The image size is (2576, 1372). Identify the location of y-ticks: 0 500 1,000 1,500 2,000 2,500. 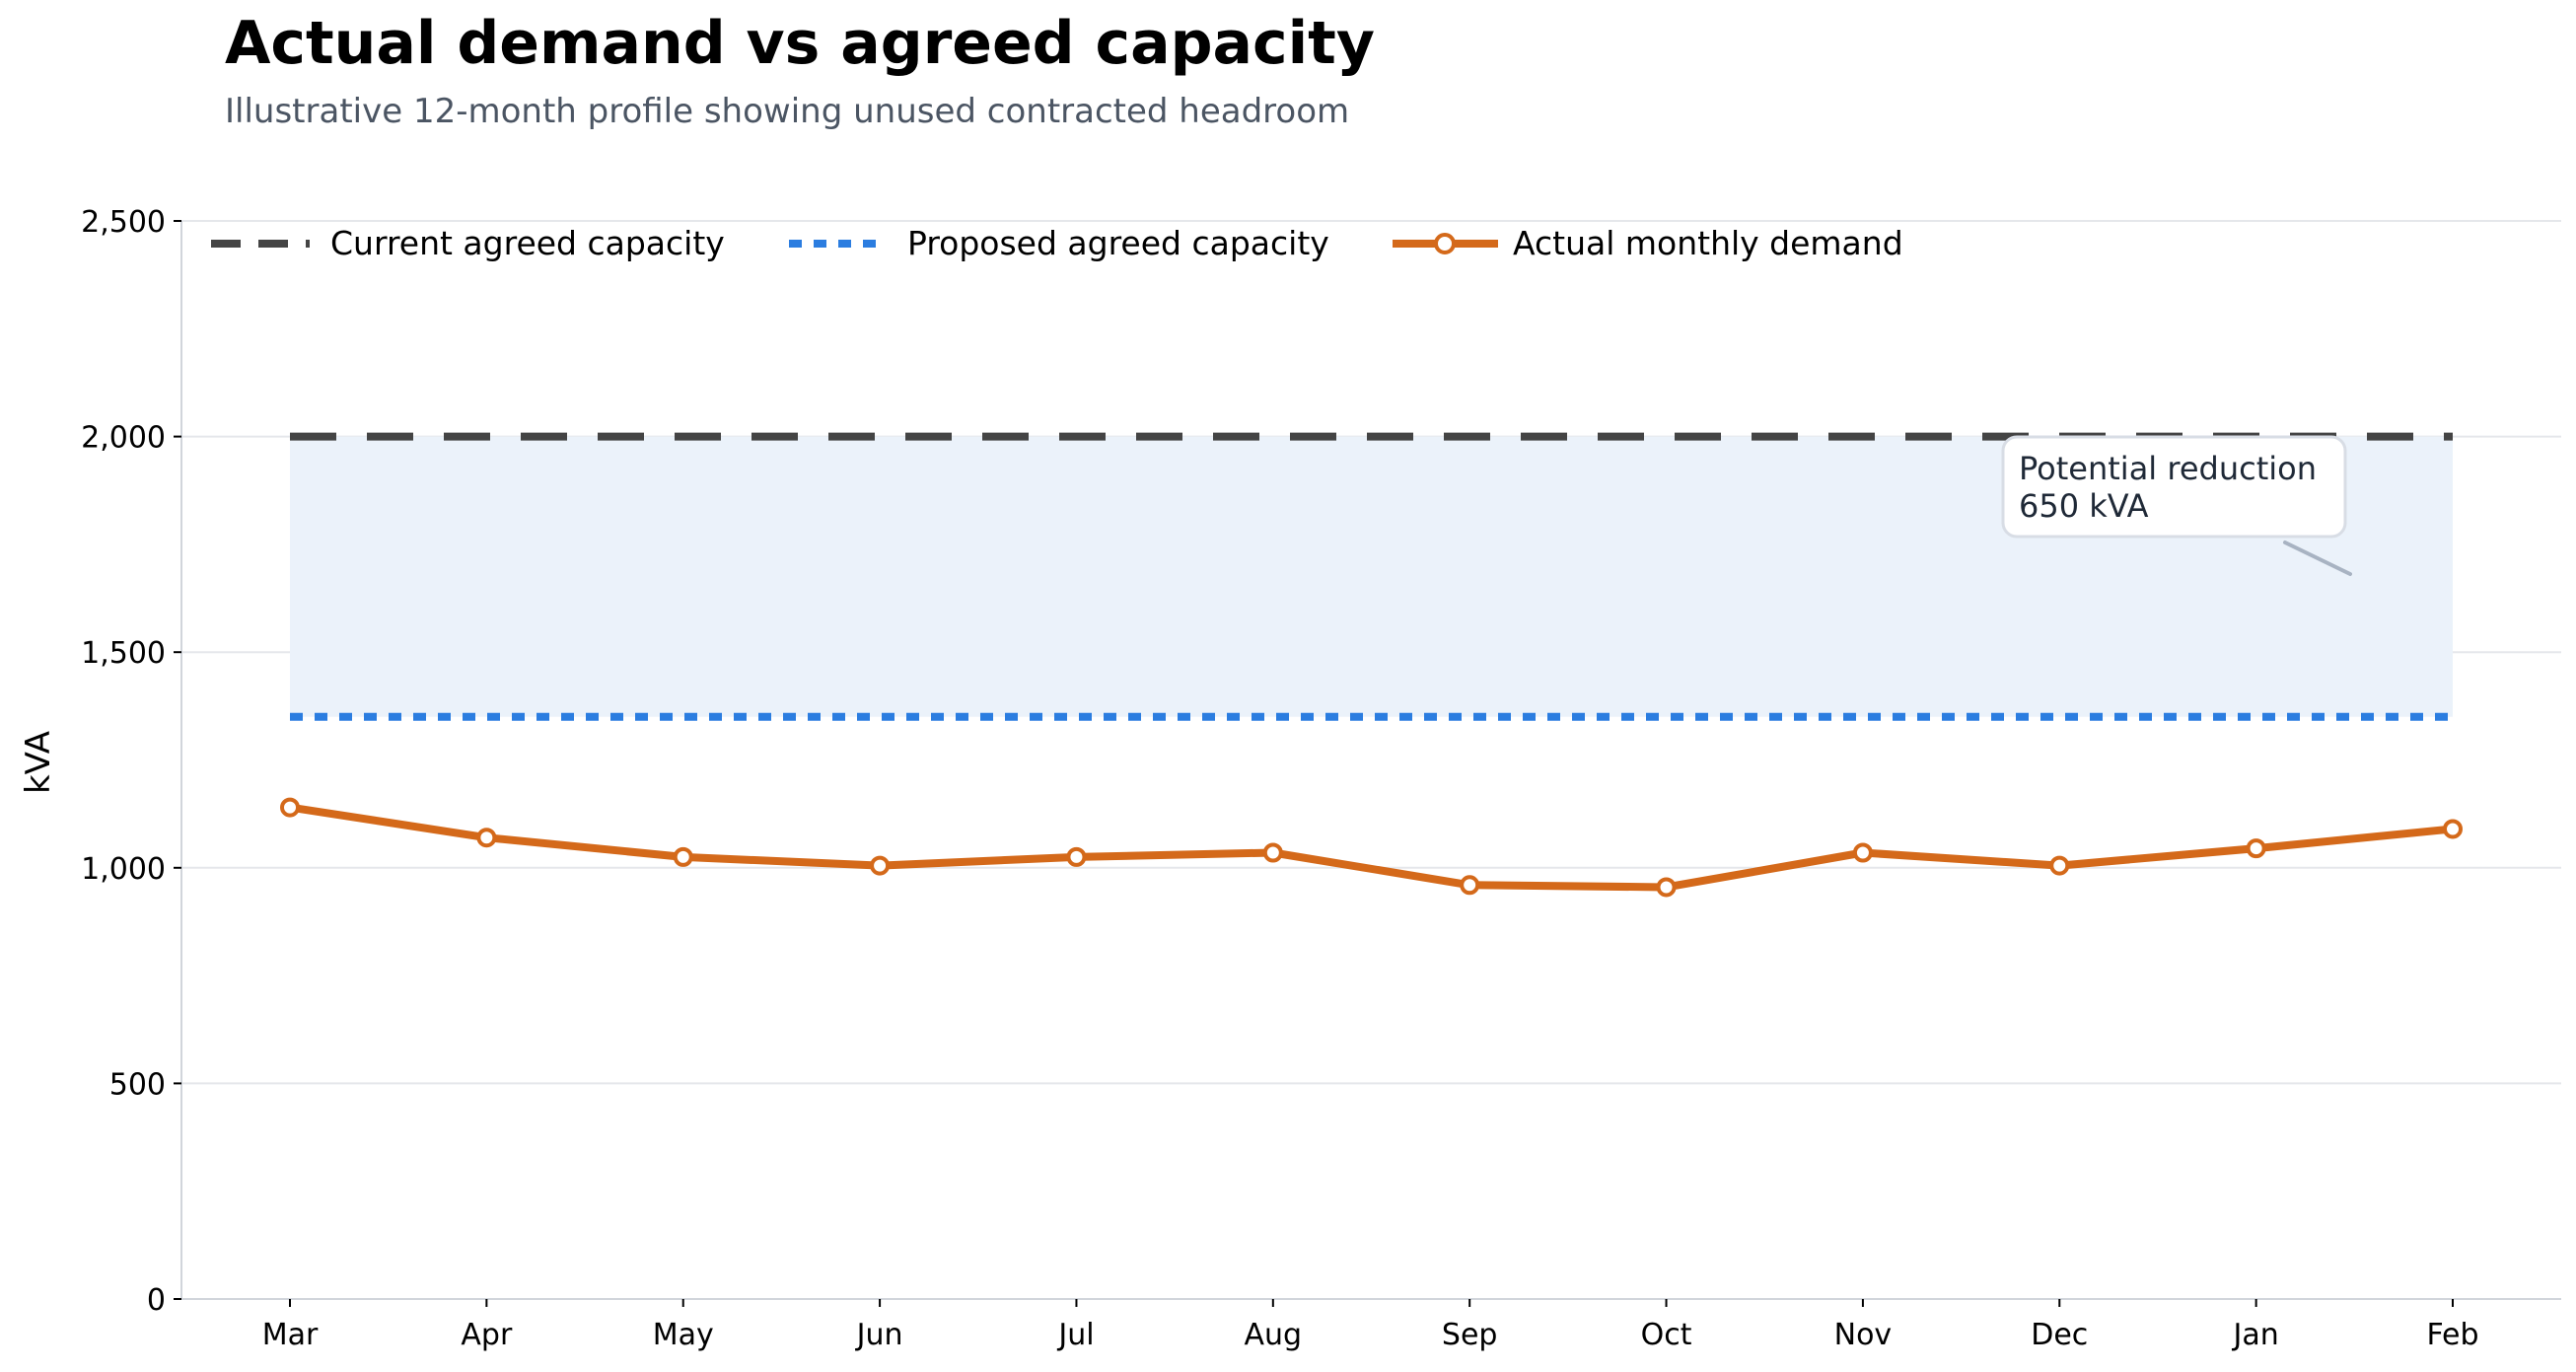
(131, 761).